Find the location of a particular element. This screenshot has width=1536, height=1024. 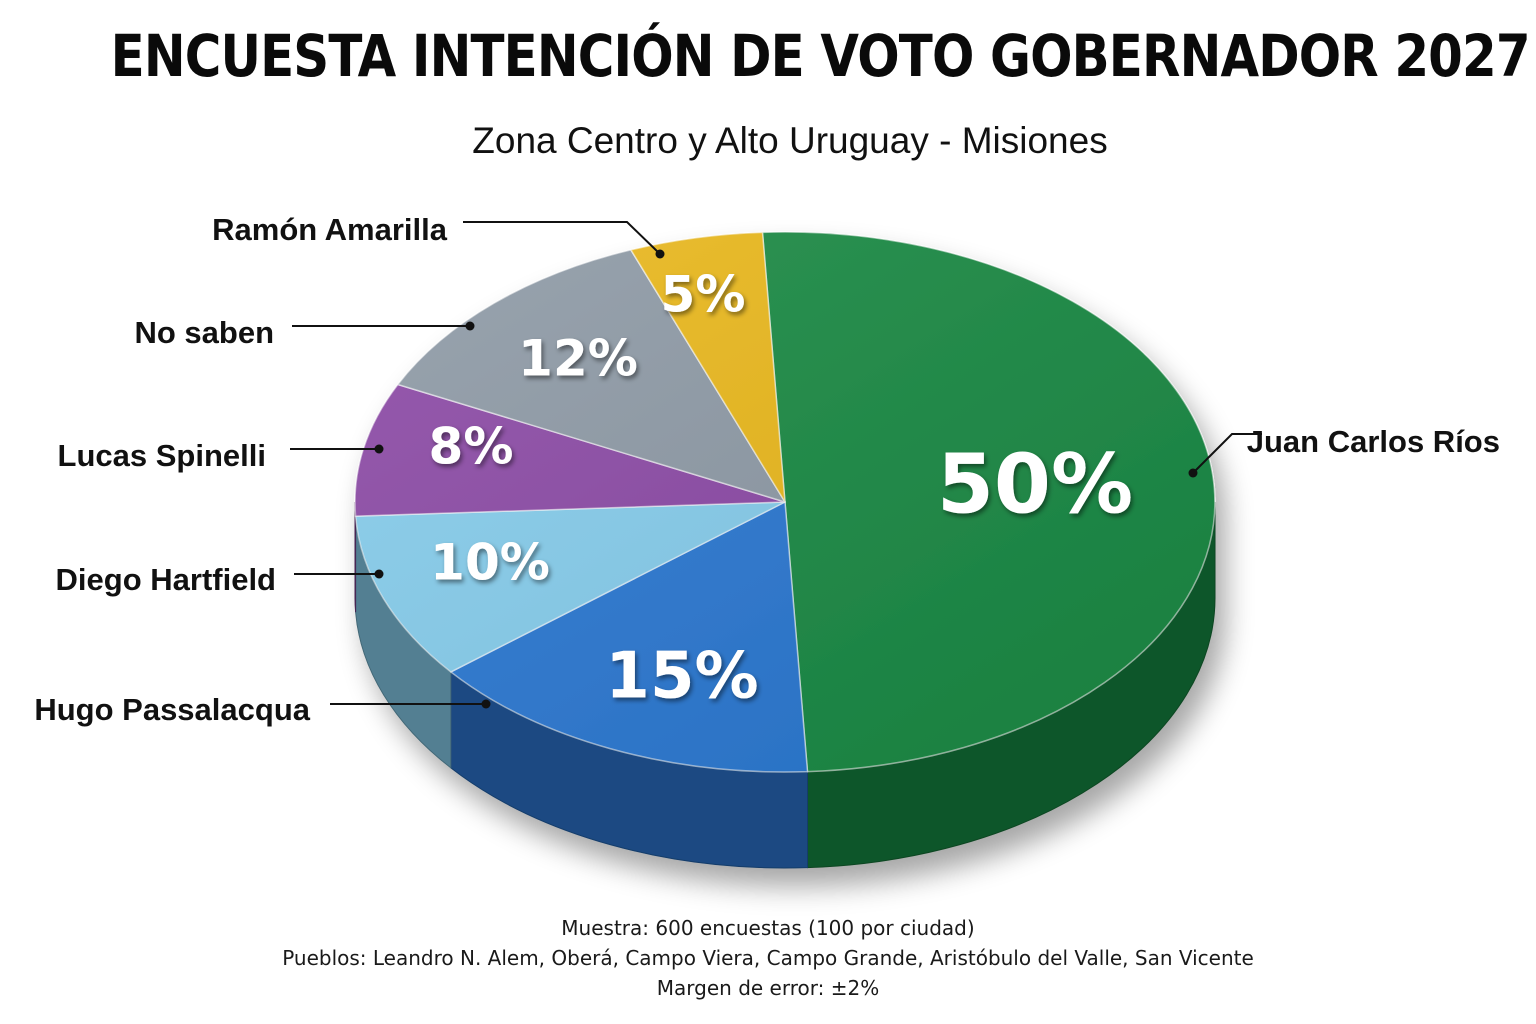

legend-label-5: Ramón Amarilla is located at coordinates (330, 229).